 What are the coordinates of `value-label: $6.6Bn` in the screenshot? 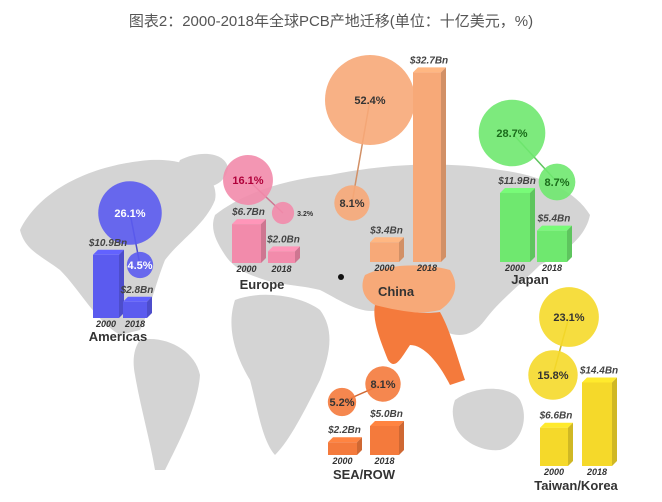 It's located at (556, 416).